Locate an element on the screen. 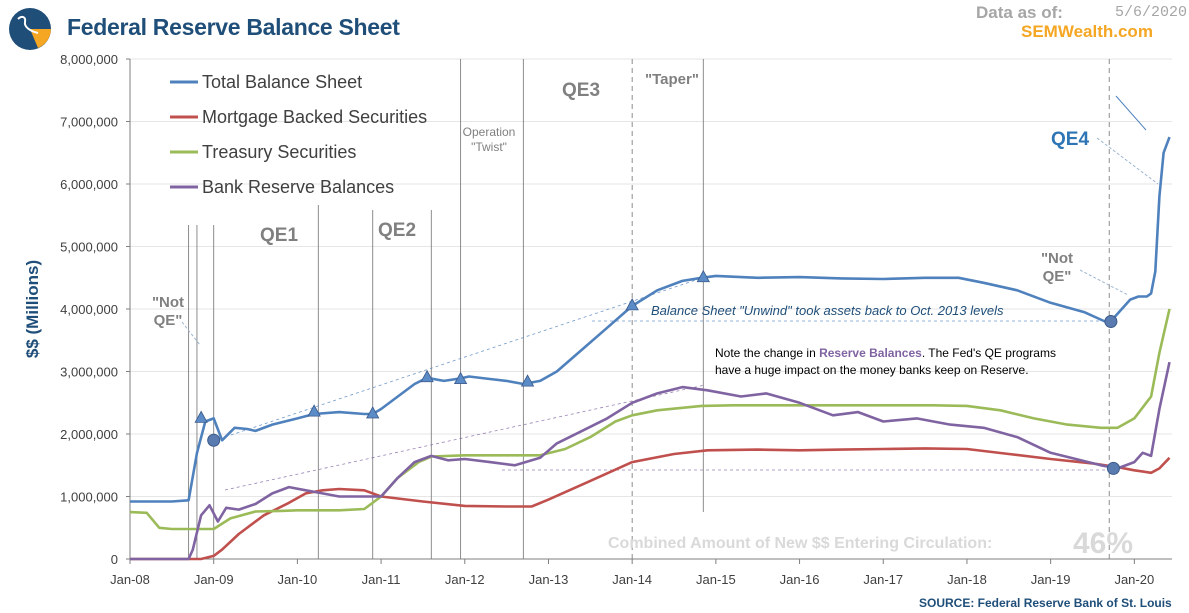  x-tick-label: Jan-18 is located at coordinates (967, 579).